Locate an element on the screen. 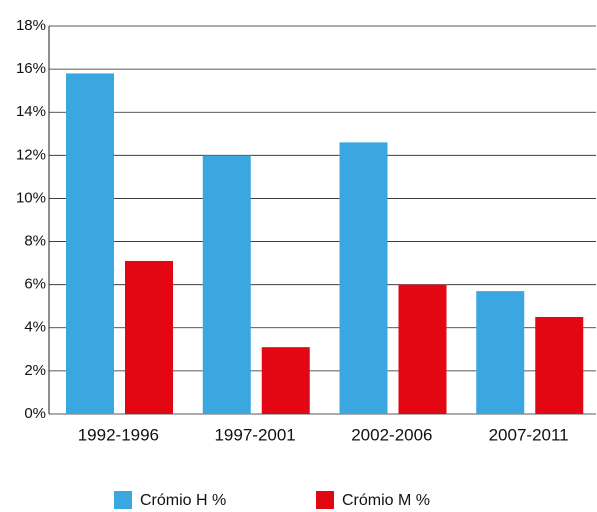 The height and width of the screenshot is (512, 597). y-tick-label: 6% is located at coordinates (35, 284).